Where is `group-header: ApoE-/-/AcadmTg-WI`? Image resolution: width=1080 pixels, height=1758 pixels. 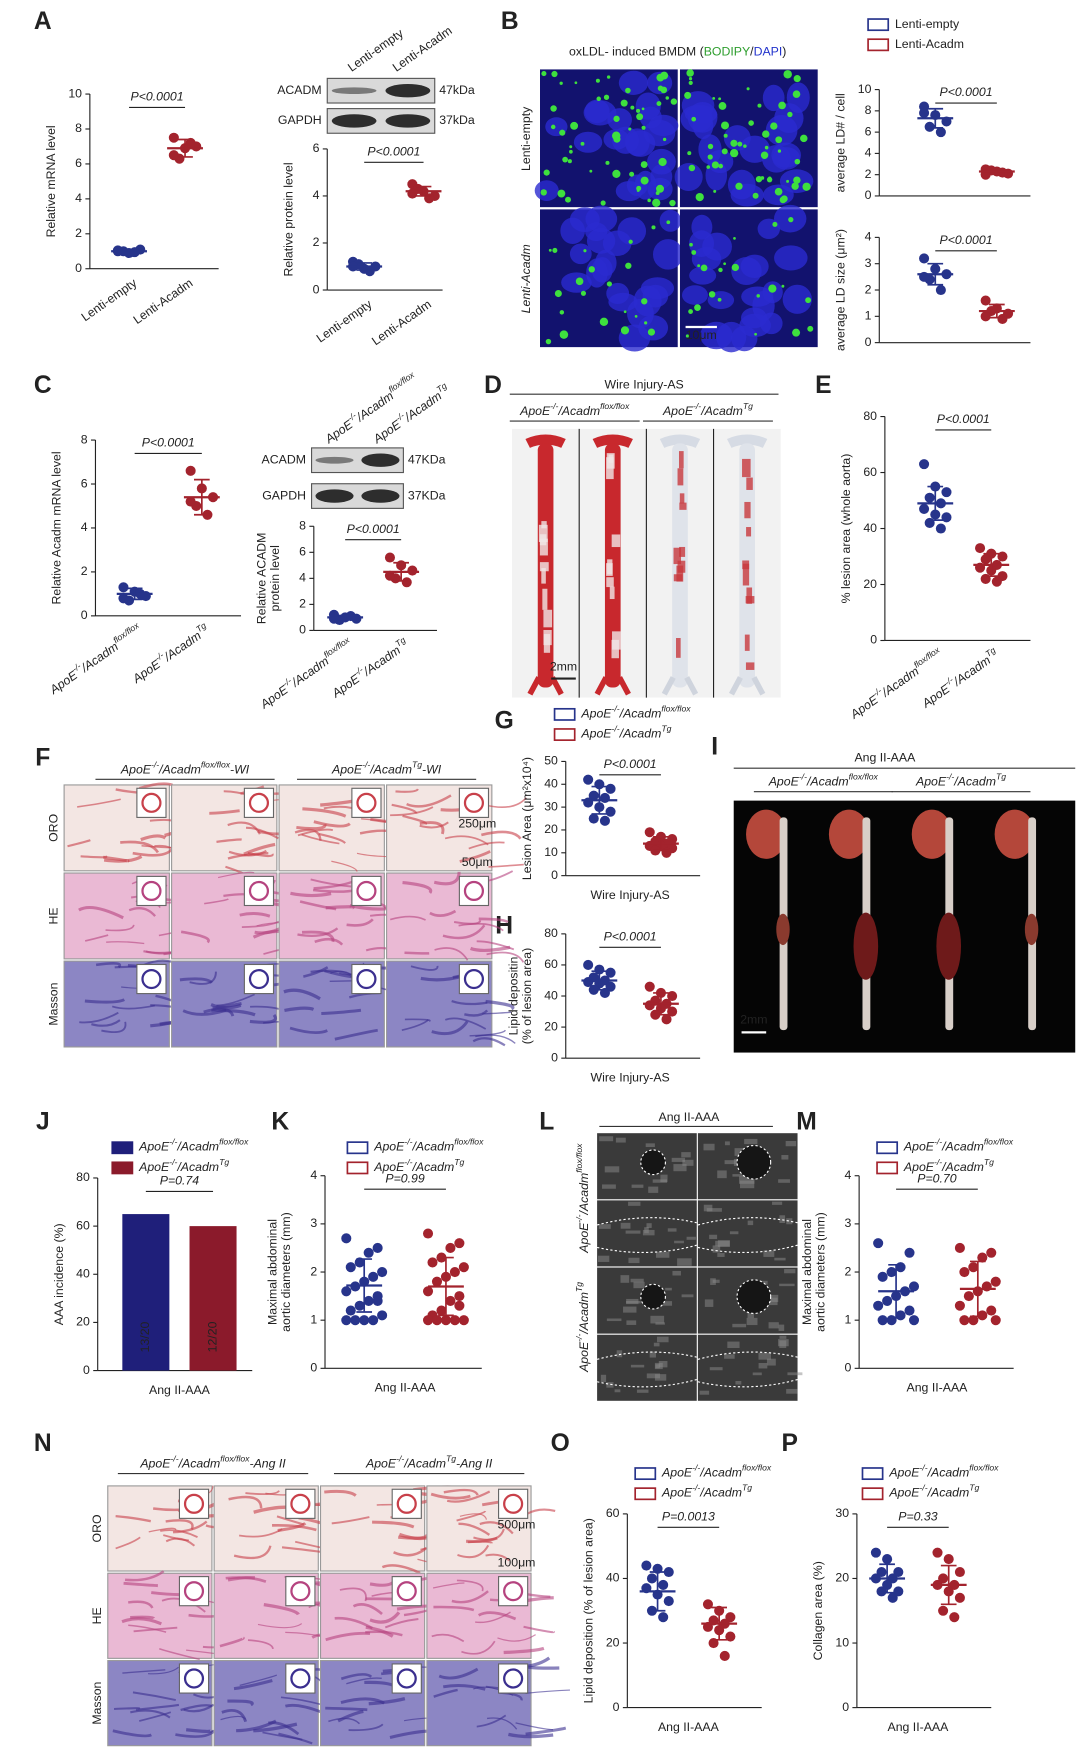 group-header: ApoE-/-/AcadmTg-WI is located at coordinates (386, 768).